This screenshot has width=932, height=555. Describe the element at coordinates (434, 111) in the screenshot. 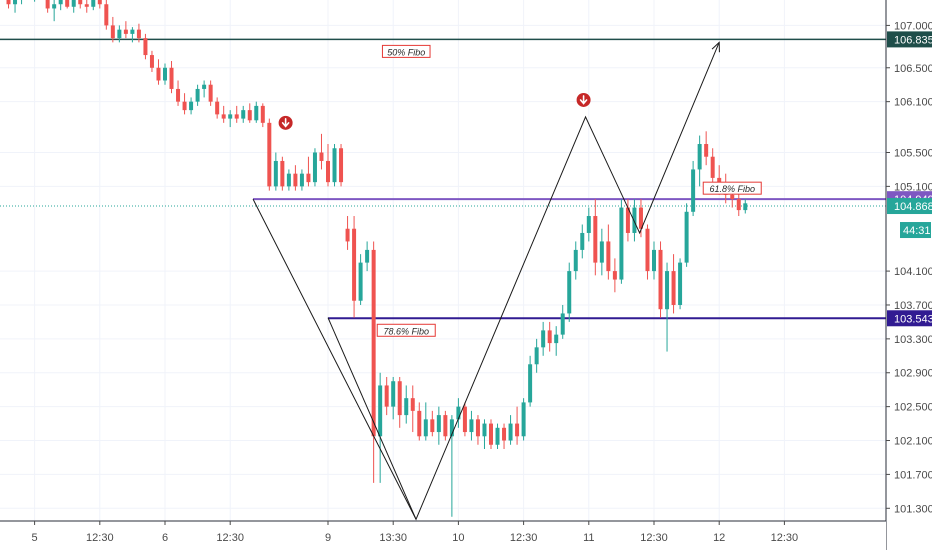

I see `down-arrow-markers` at that location.